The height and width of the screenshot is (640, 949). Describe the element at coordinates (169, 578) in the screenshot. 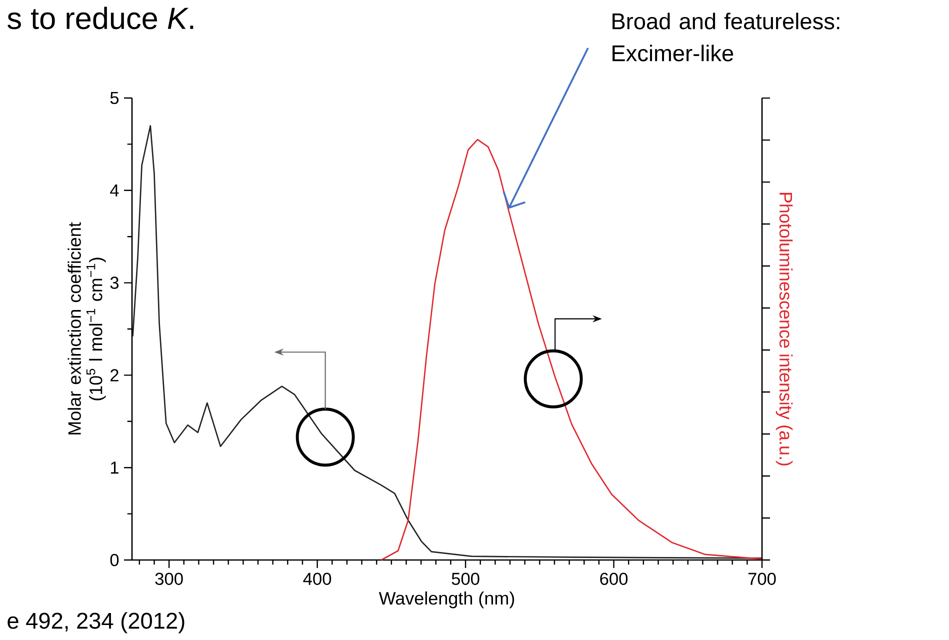

I see `x-tick-label: 300` at that location.